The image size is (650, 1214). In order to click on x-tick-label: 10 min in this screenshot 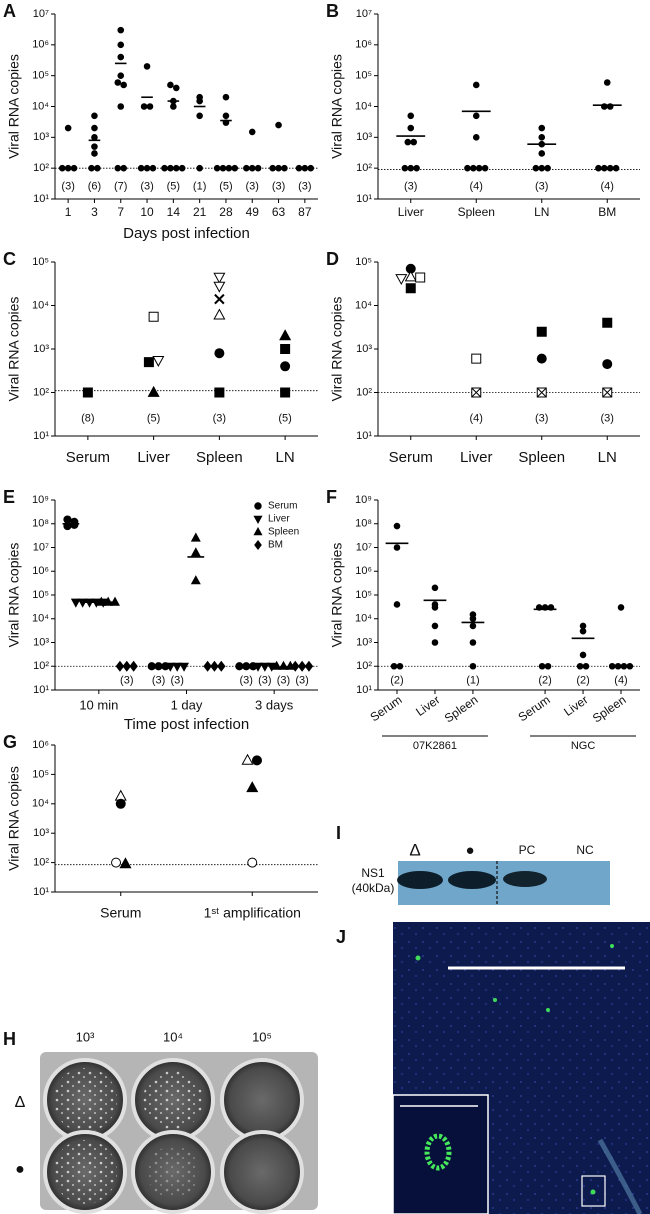, I will do `click(98, 704)`.